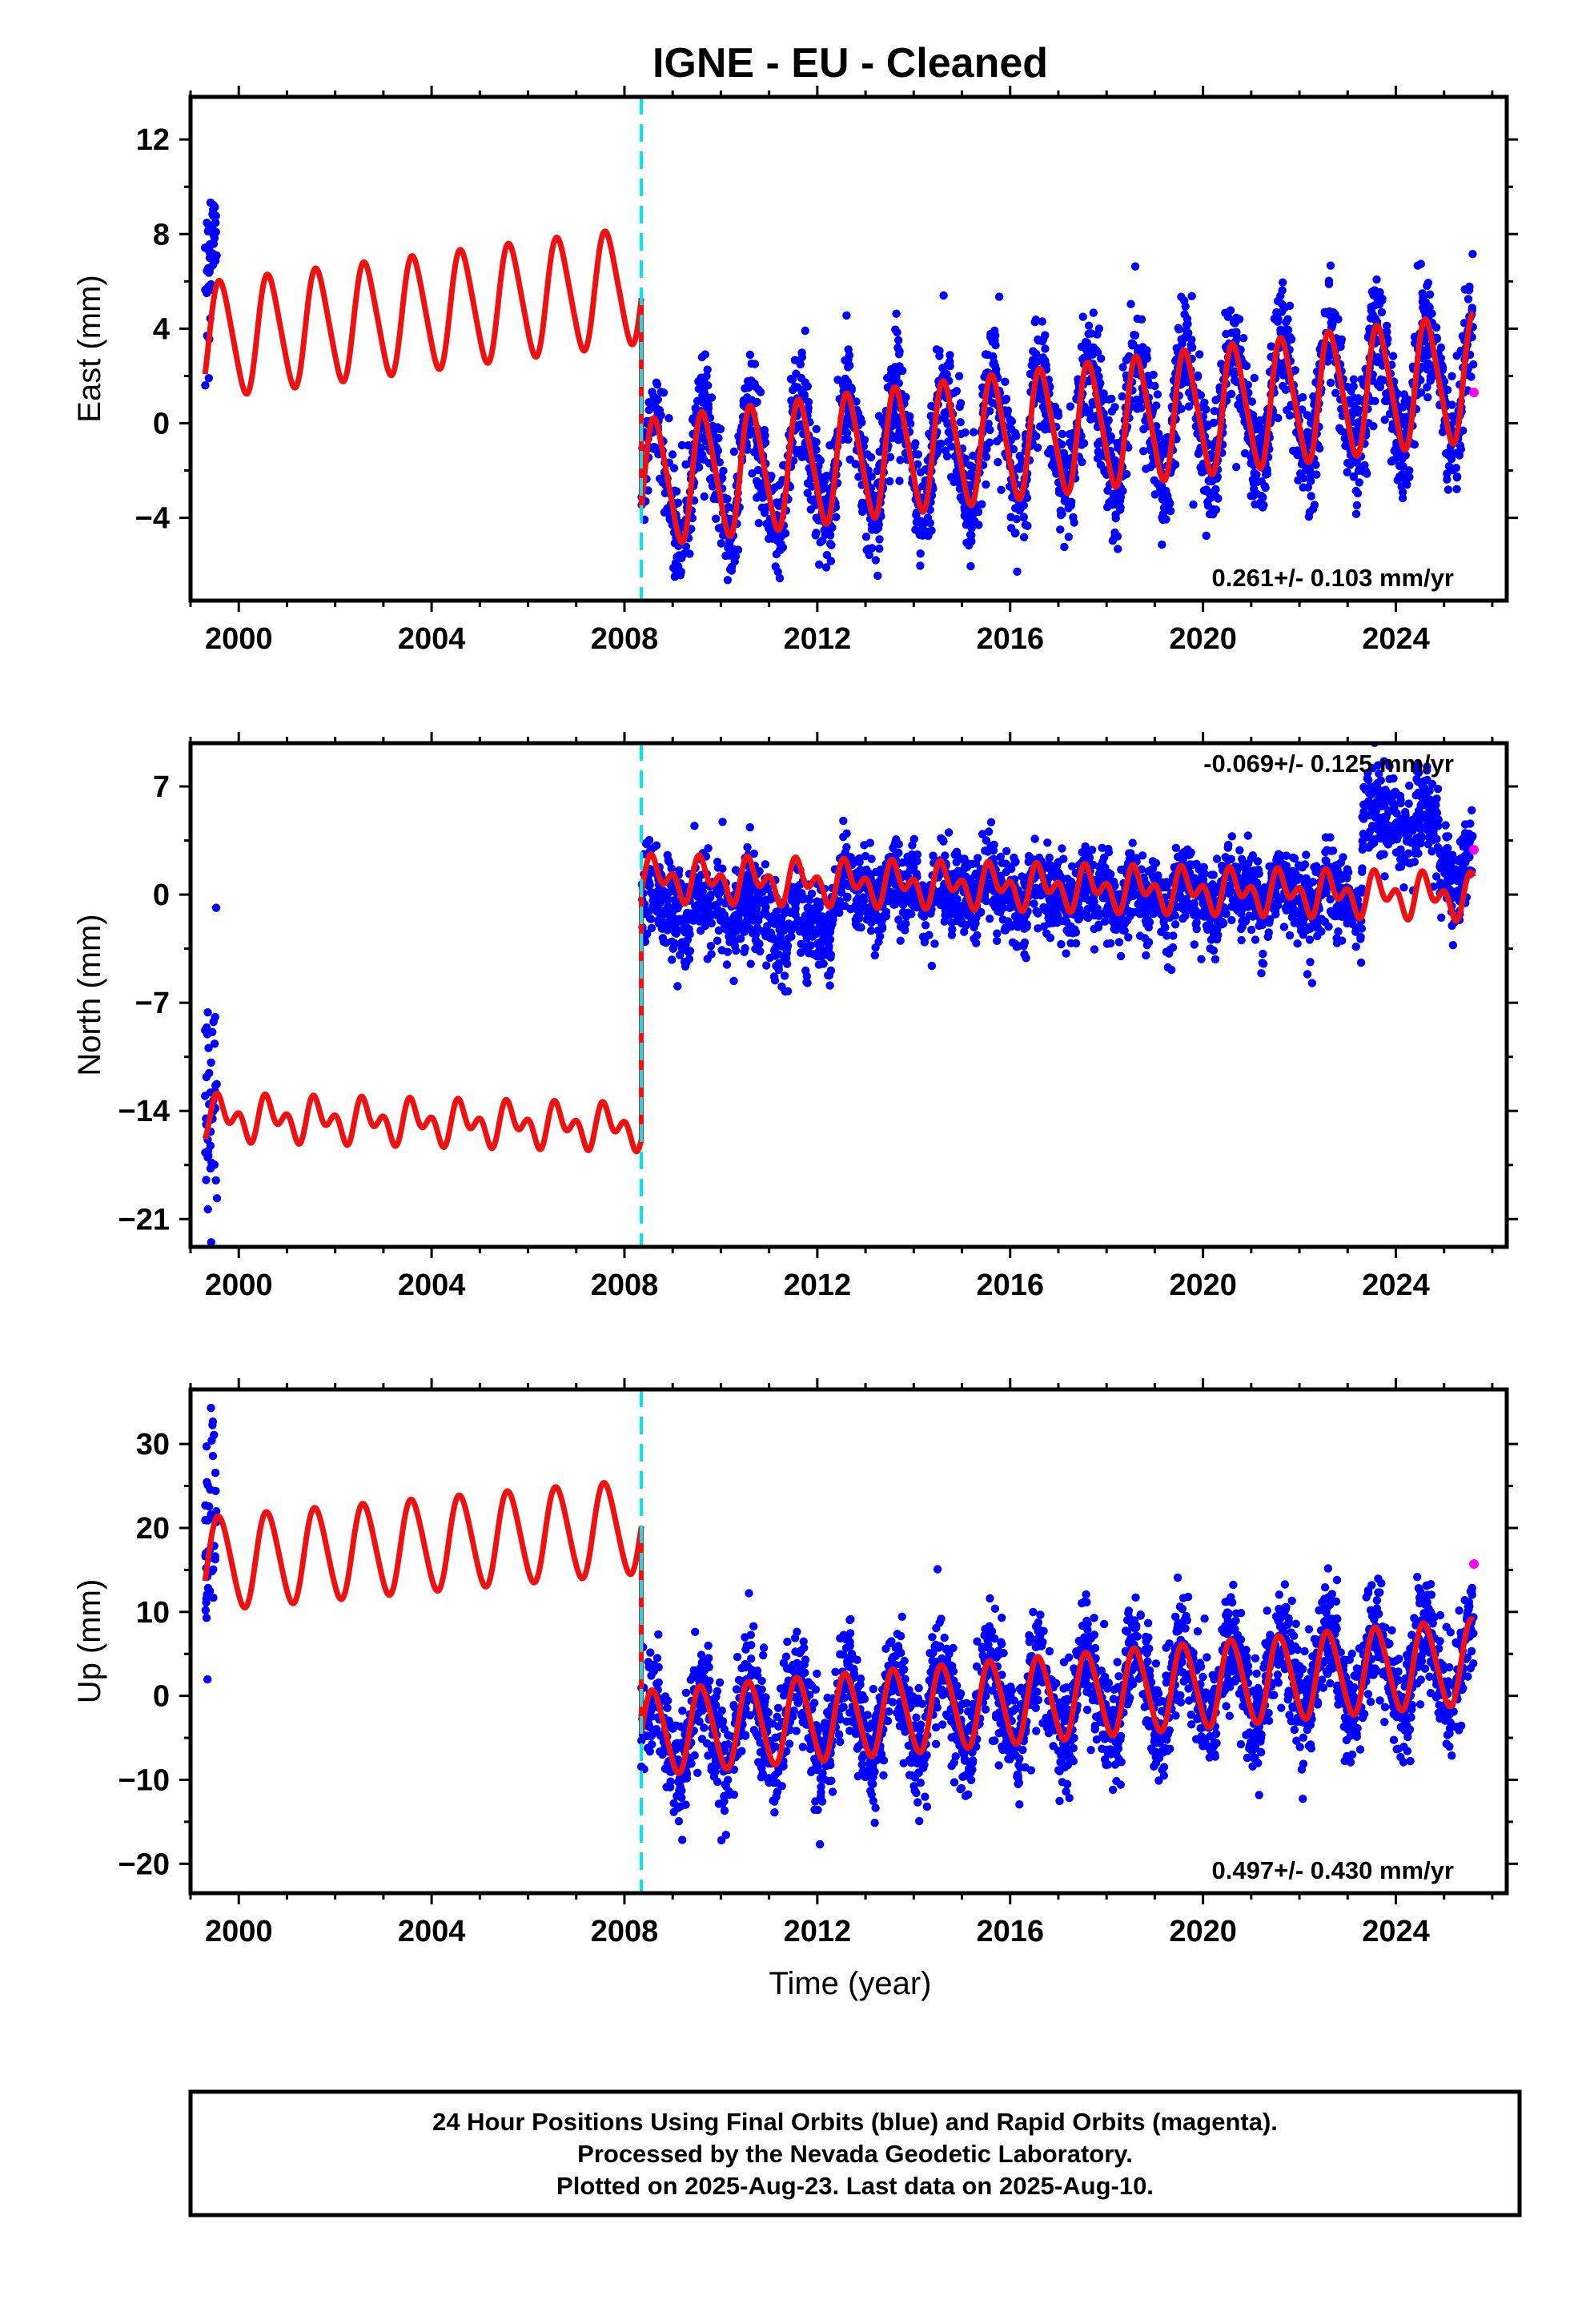  What do you see at coordinates (153, 140) in the screenshot?
I see `y-tick-label: 12` at bounding box center [153, 140].